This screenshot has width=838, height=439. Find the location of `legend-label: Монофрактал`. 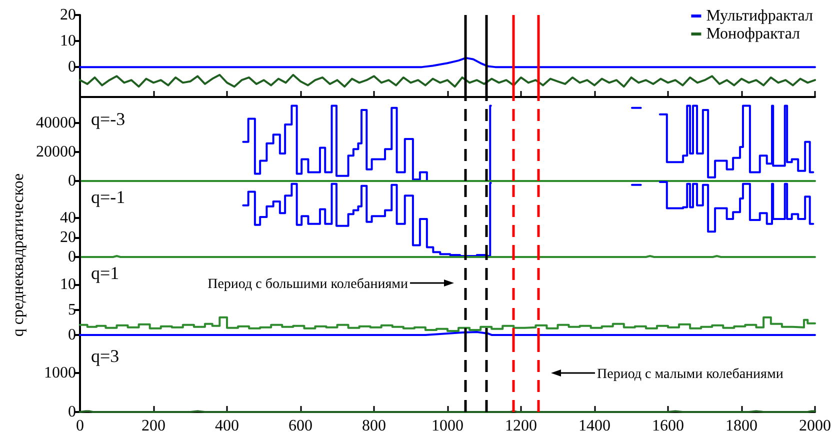

legend-label: Монофрактал is located at coordinates (753, 34).